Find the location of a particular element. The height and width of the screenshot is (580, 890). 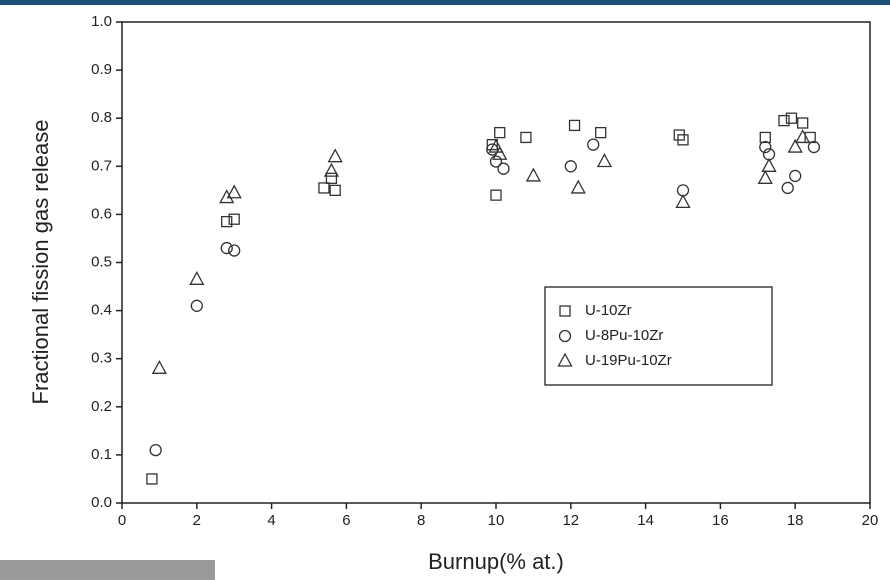

legend-label: U-8Pu-10Zr is located at coordinates (624, 335).